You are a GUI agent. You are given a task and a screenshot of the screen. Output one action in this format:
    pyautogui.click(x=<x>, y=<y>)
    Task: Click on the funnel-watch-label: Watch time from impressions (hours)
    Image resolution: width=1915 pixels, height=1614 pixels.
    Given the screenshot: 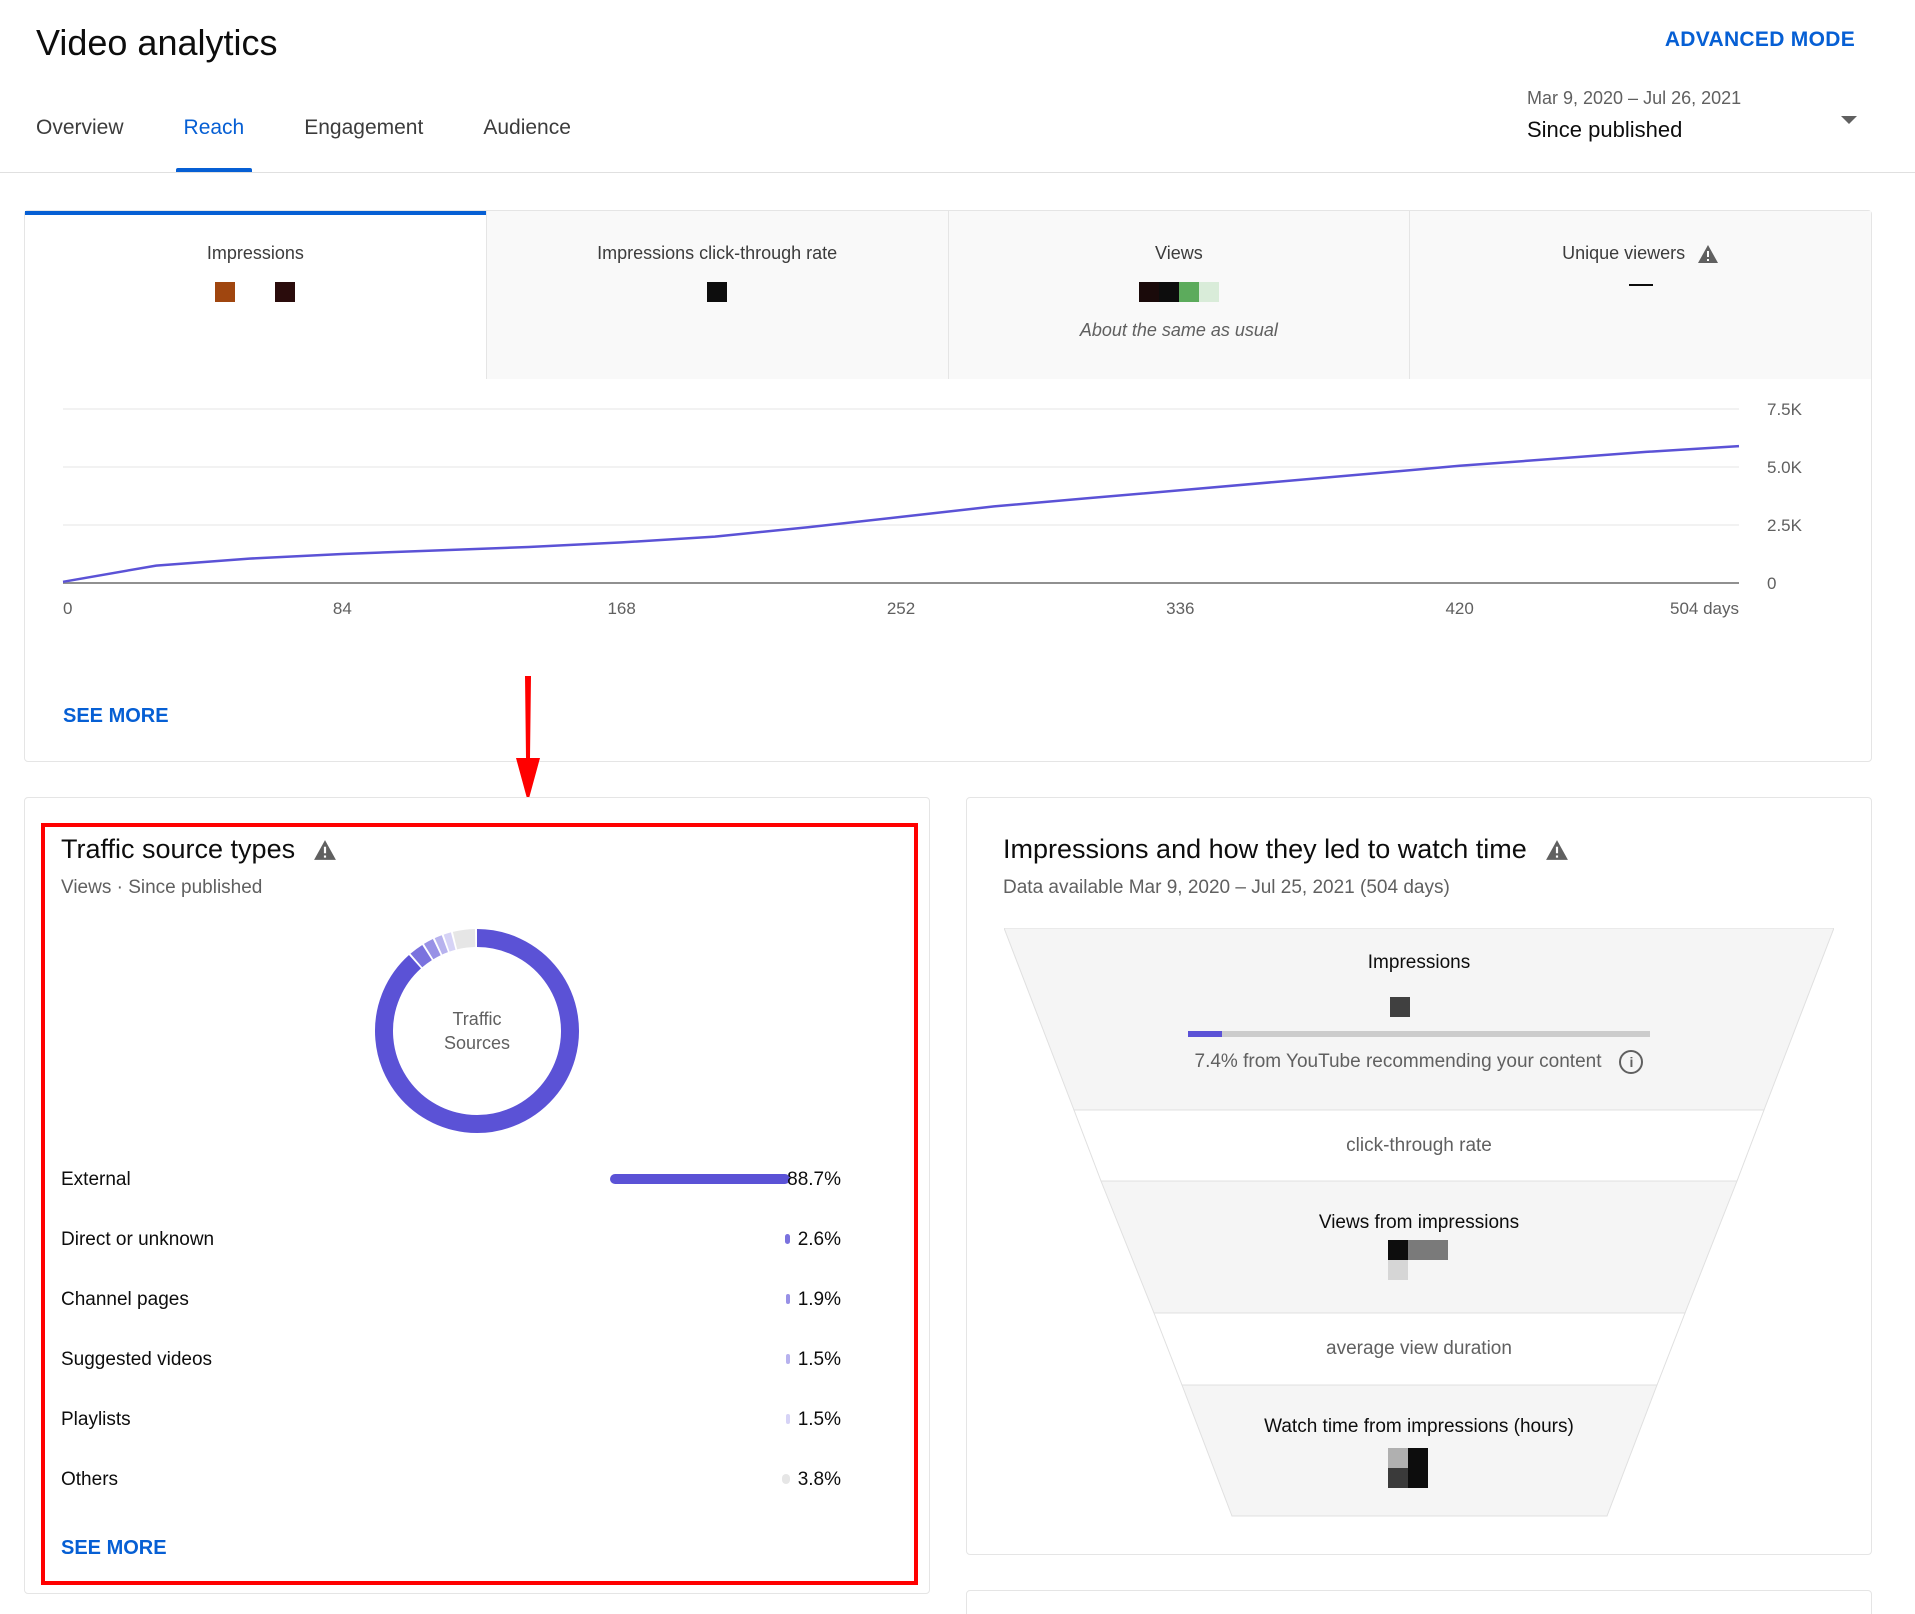 What is the action you would take?
    pyautogui.click(x=1419, y=1426)
    